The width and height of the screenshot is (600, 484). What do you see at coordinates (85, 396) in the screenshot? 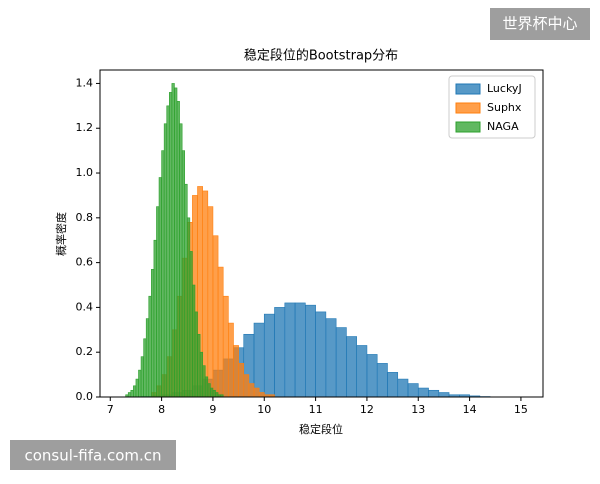
I see `y-tick-label: 0.0` at bounding box center [85, 396].